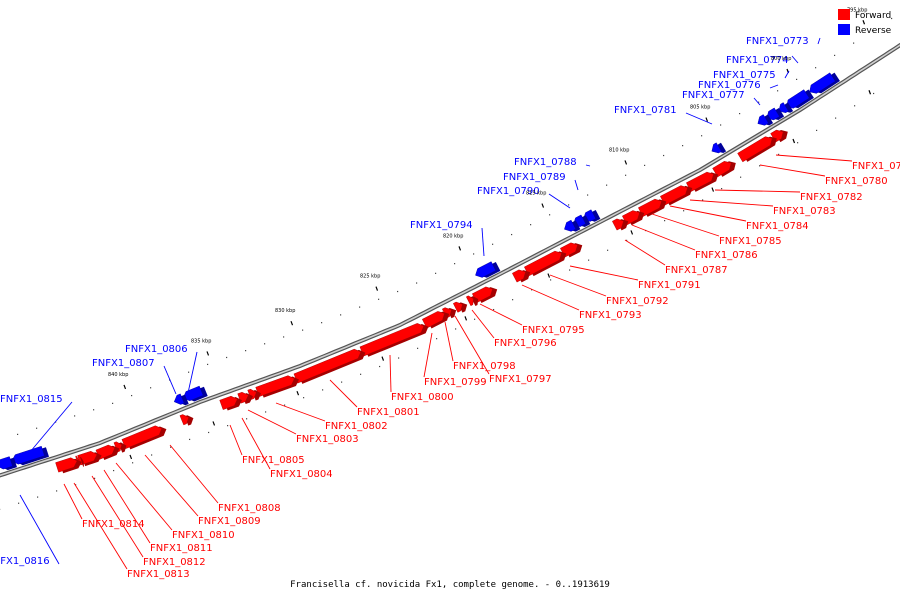 Image resolution: width=900 pixels, height=600 pixels. Describe the element at coordinates (158, 574) in the screenshot. I see `gene-label: FNFX1_0813` at that location.